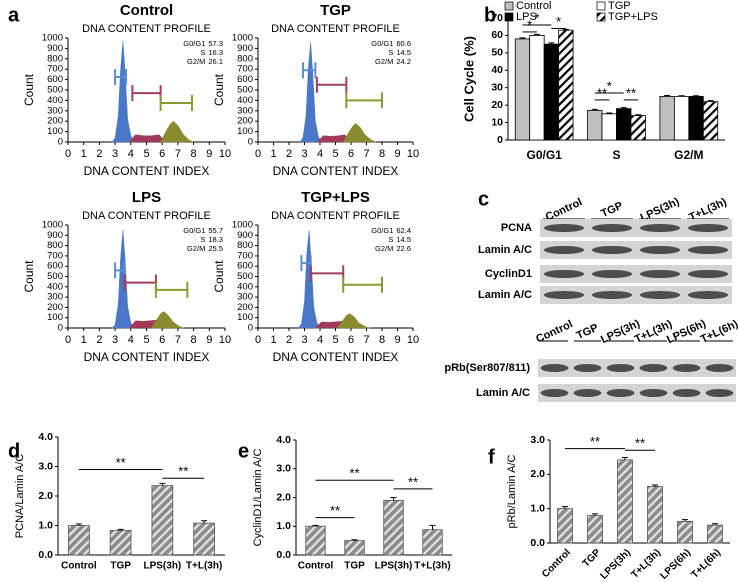 This screenshot has width=738, height=582. I want to click on y-axis-label: Count, so click(219, 89).